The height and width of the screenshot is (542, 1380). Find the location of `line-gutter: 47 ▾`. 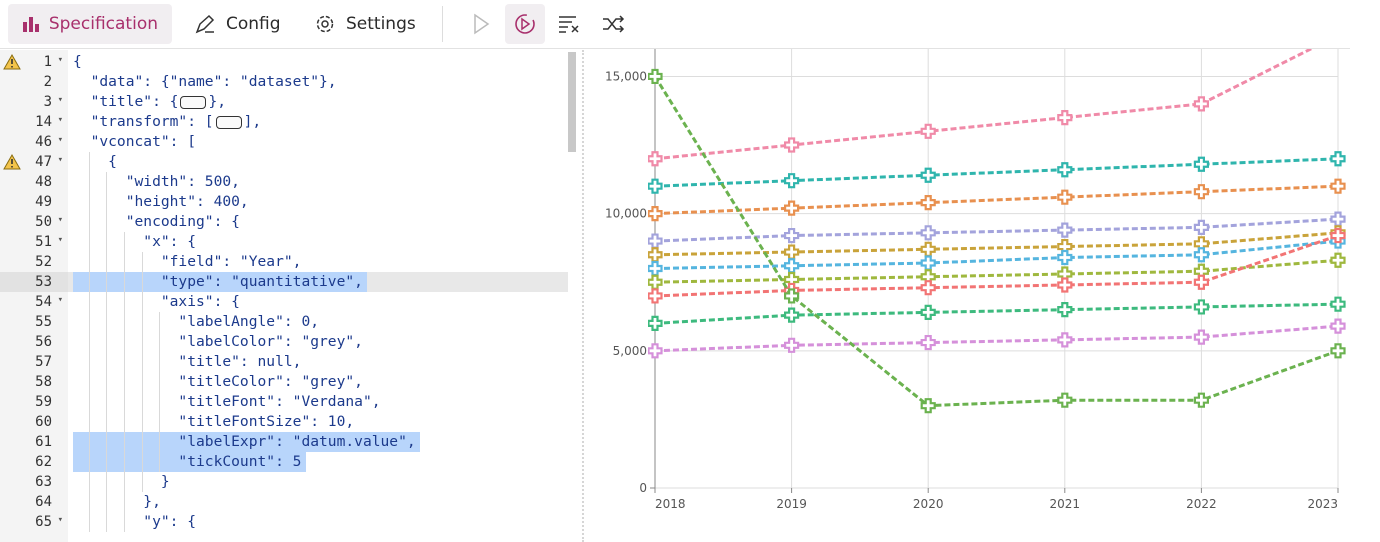

line-gutter: 47 ▾ is located at coordinates (34, 162).